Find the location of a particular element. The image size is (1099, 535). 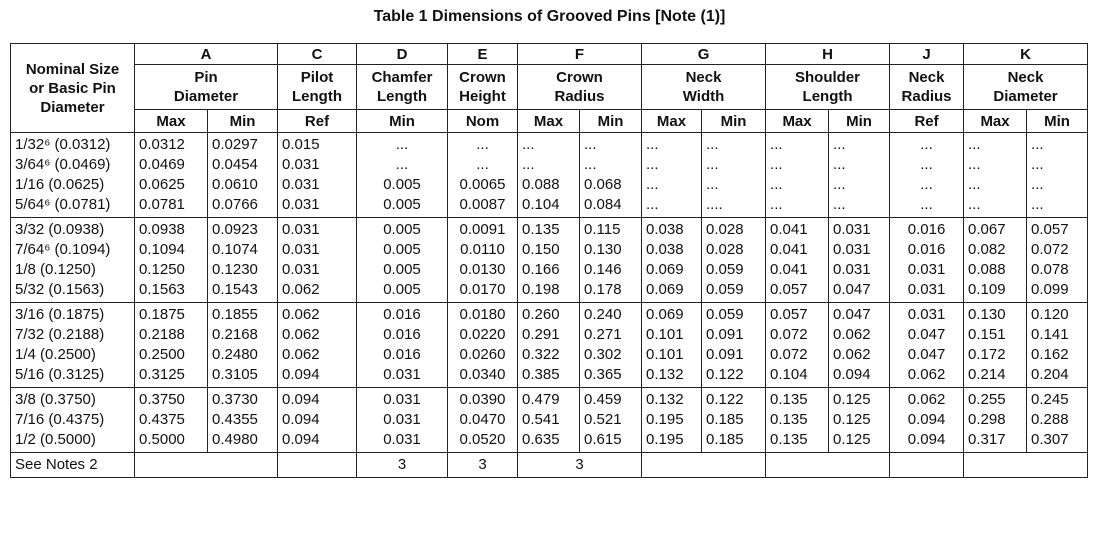

cell-value: 0.141 is located at coordinates (1050, 334).